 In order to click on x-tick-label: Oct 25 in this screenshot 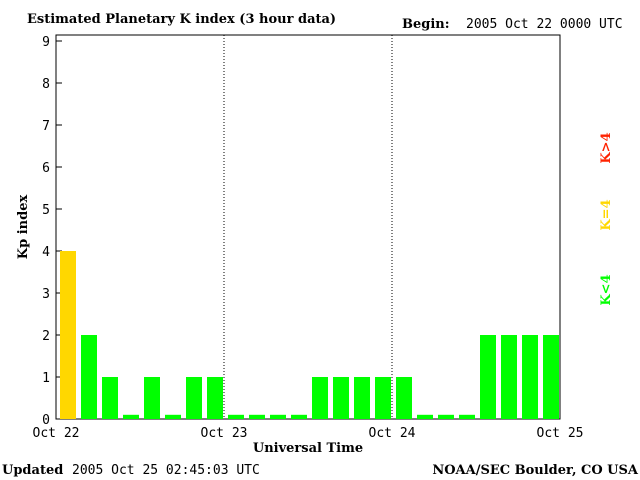, I will do `click(560, 433)`.